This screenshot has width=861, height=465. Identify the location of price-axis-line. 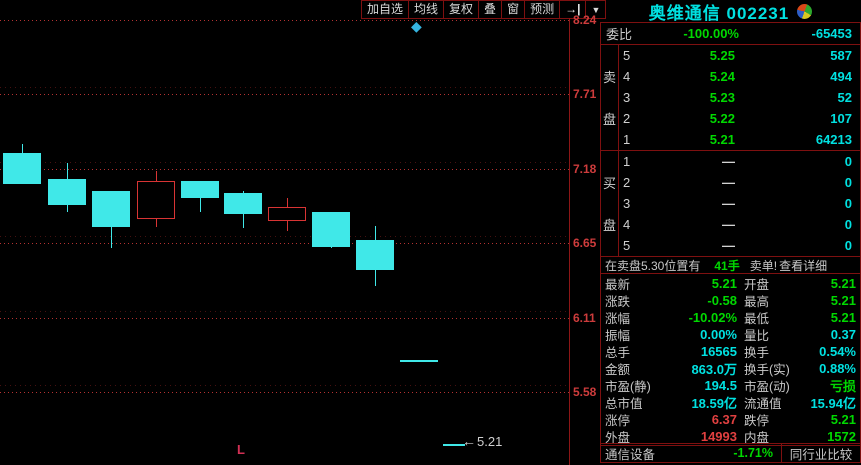
(569, 241).